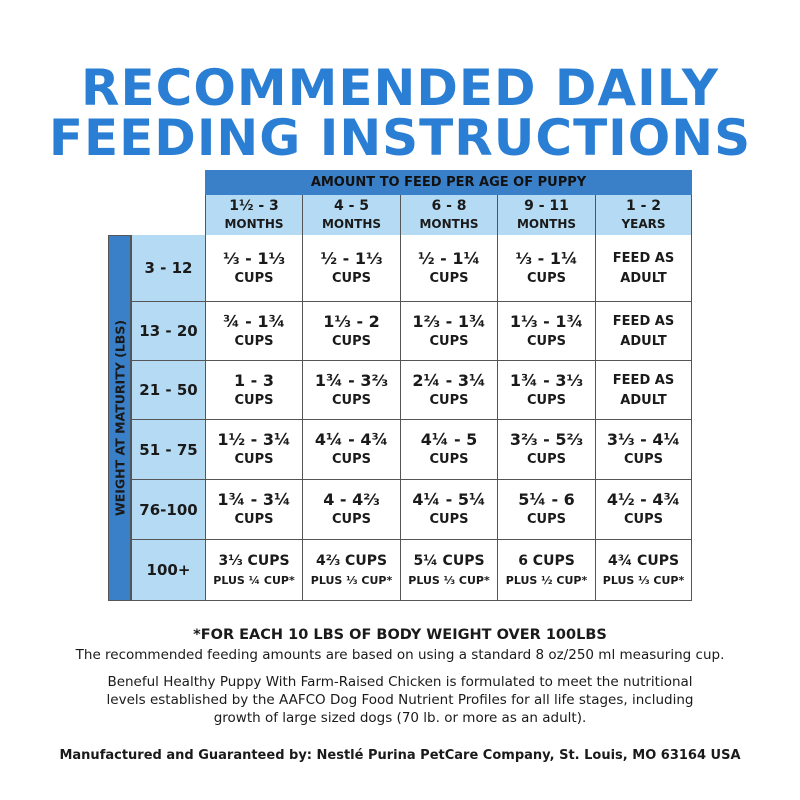 The height and width of the screenshot is (800, 800). What do you see at coordinates (351, 439) in the screenshot?
I see `amount: 4¼ - 4¾` at bounding box center [351, 439].